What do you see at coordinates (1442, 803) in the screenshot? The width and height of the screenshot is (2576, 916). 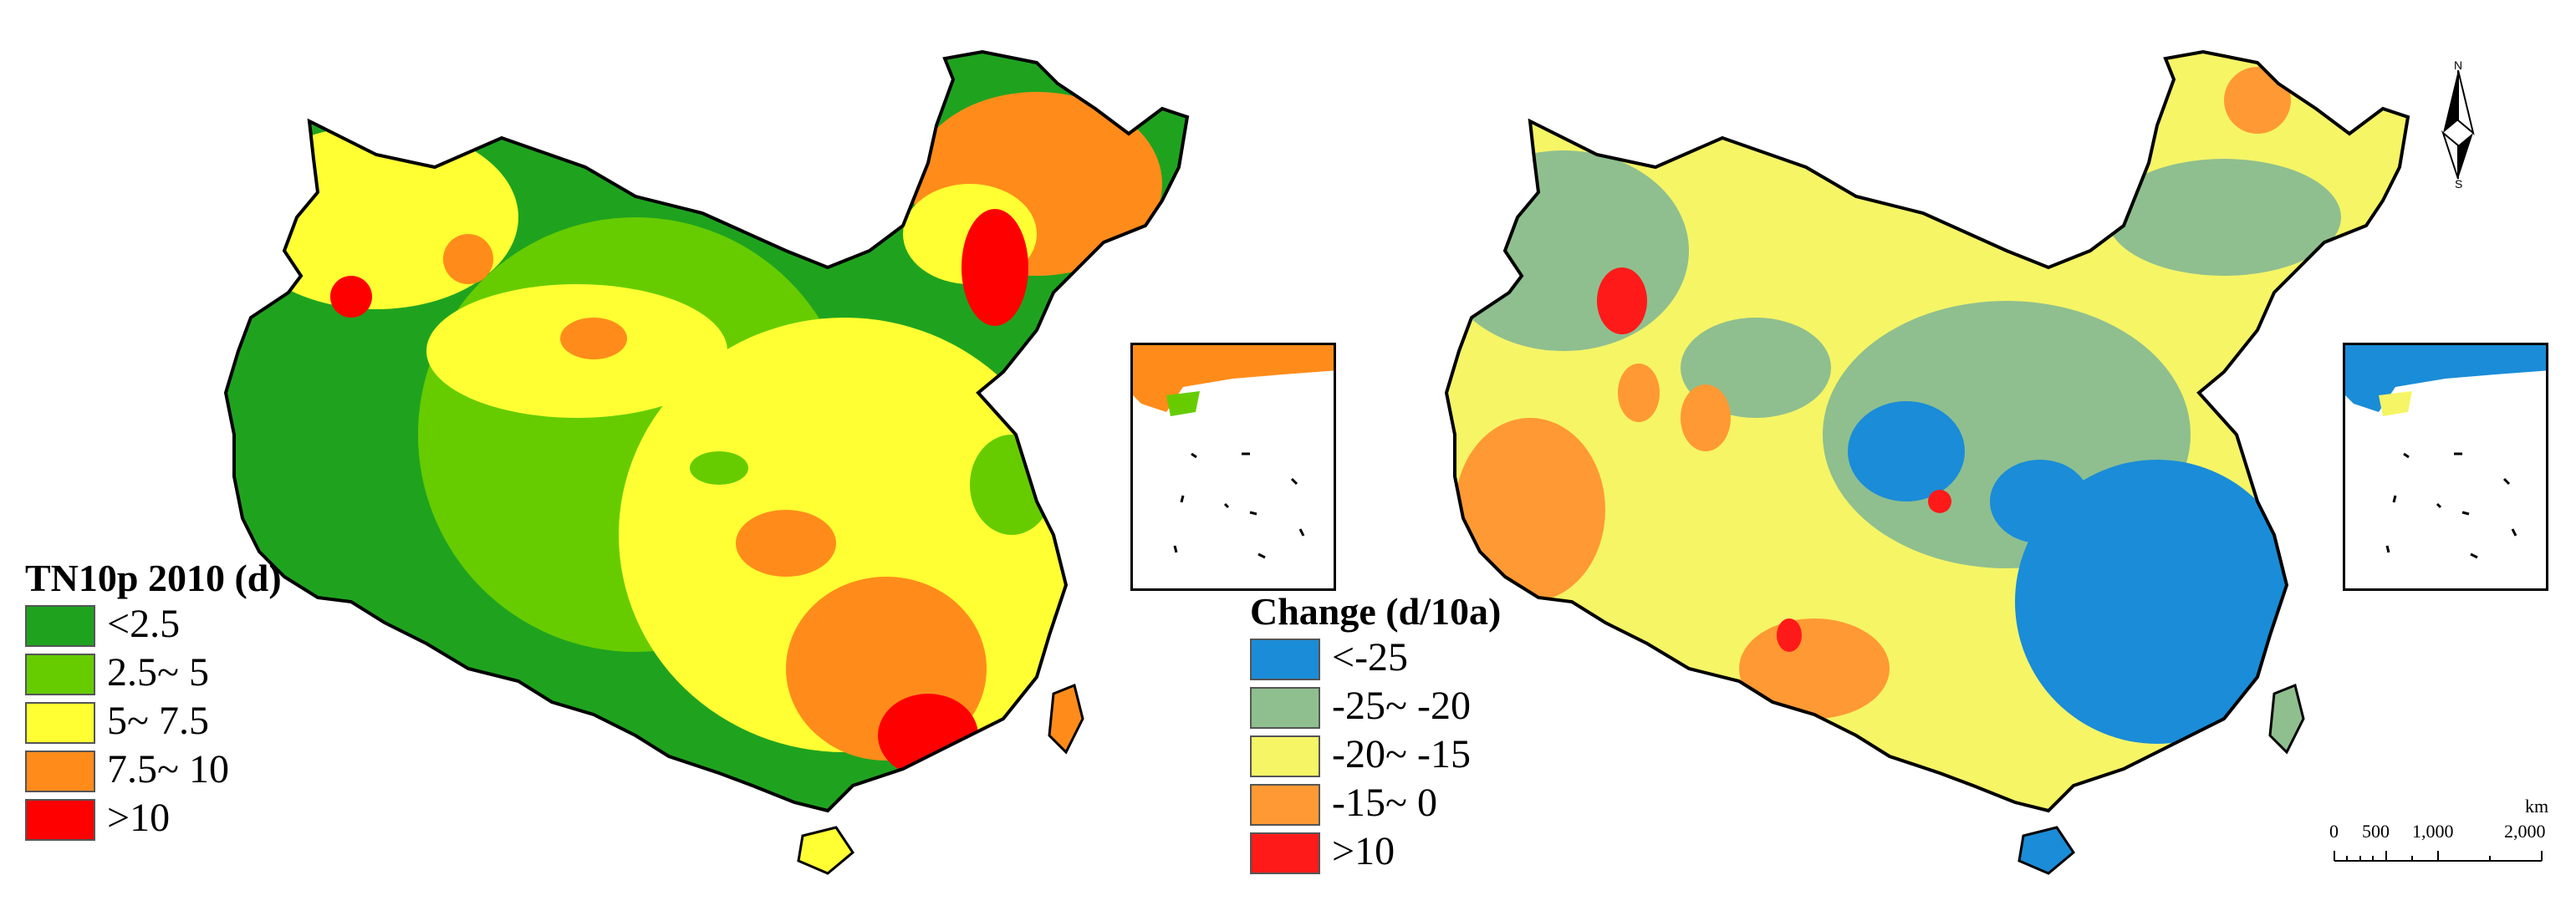 I see `legend-item: -15~ 0` at bounding box center [1442, 803].